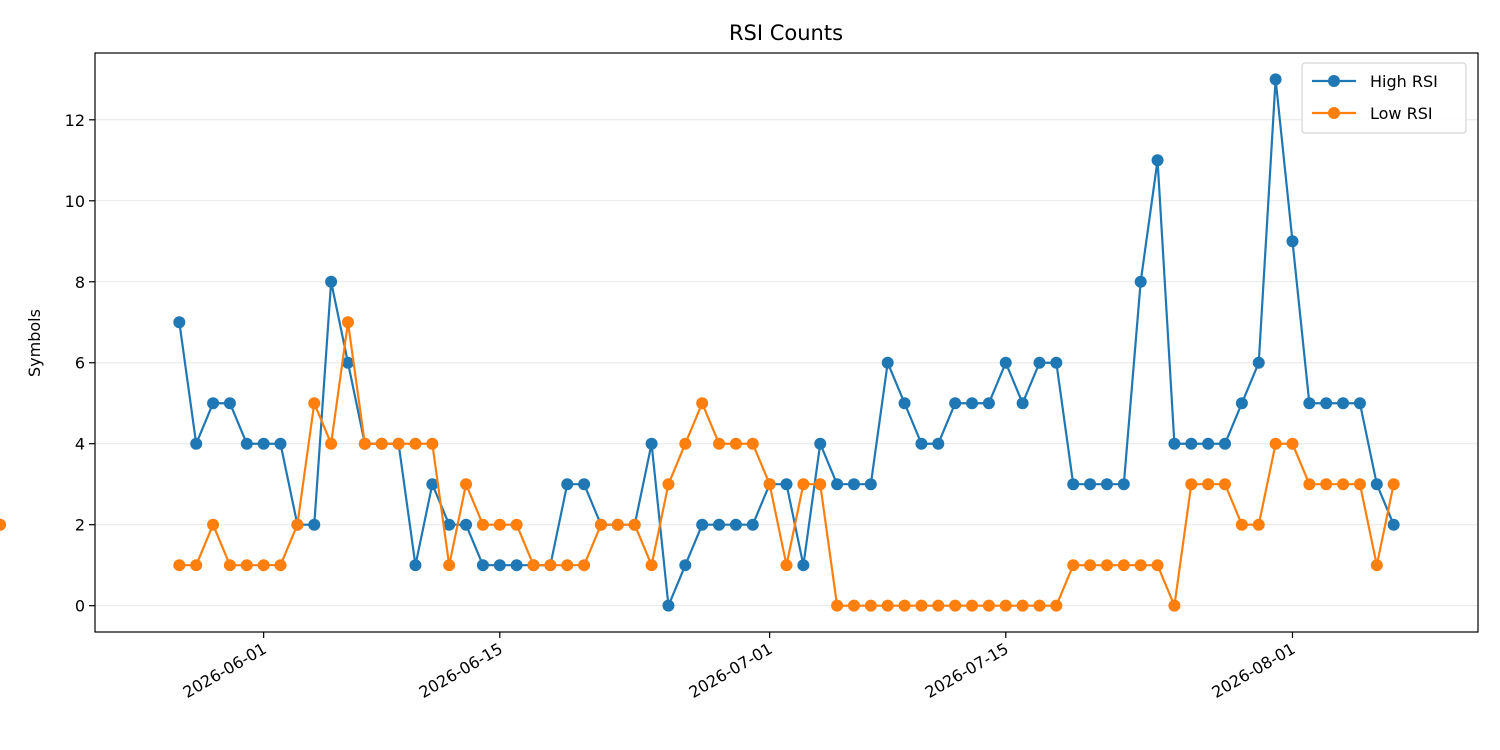 The image size is (1500, 750). Describe the element at coordinates (80, 606) in the screenshot. I see `y-tick-label: 0` at that location.